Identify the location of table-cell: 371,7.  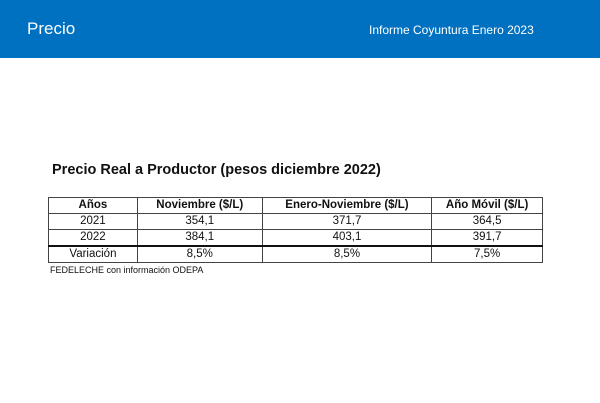
(347, 221).